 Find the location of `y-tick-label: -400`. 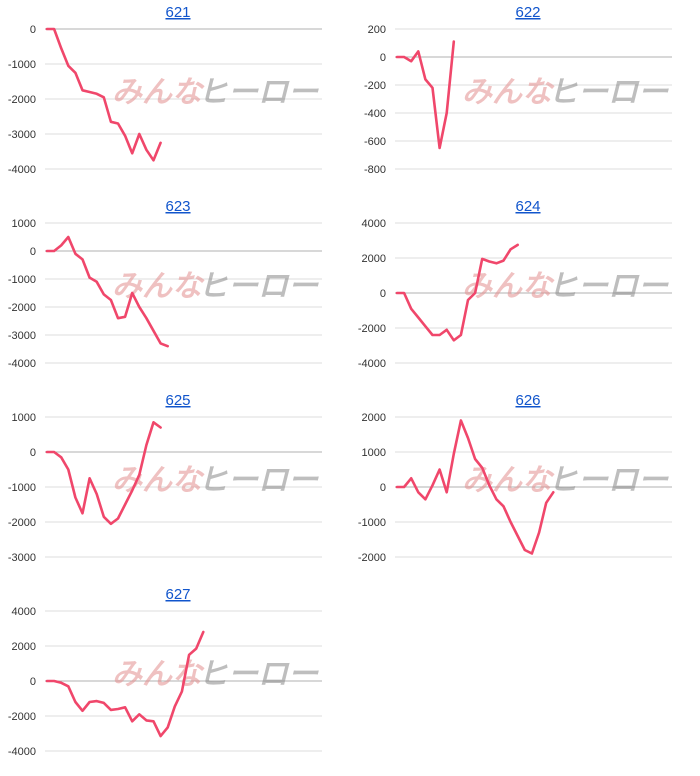

y-tick-label: -400 is located at coordinates (375, 114).